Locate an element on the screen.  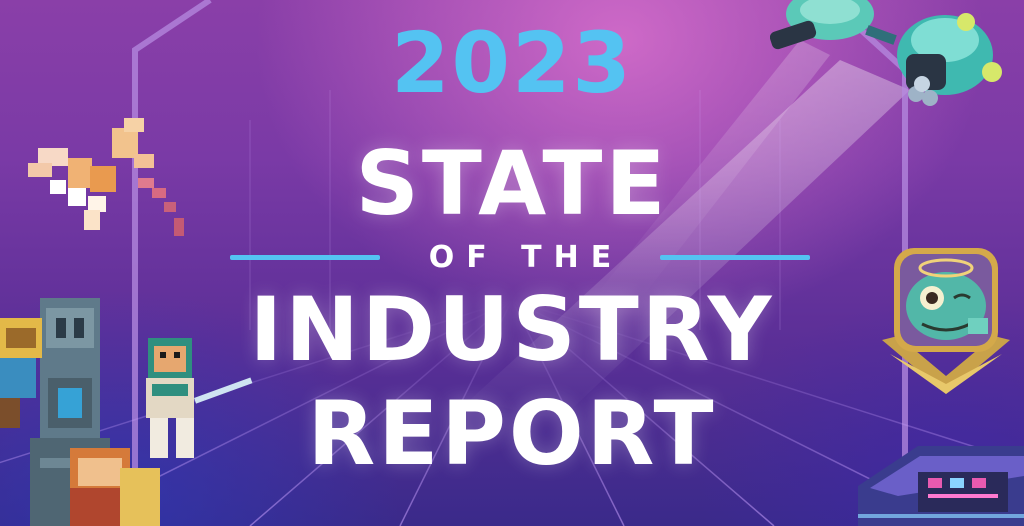
title-line-of-the: OF THE is located at coordinates (526, 257).